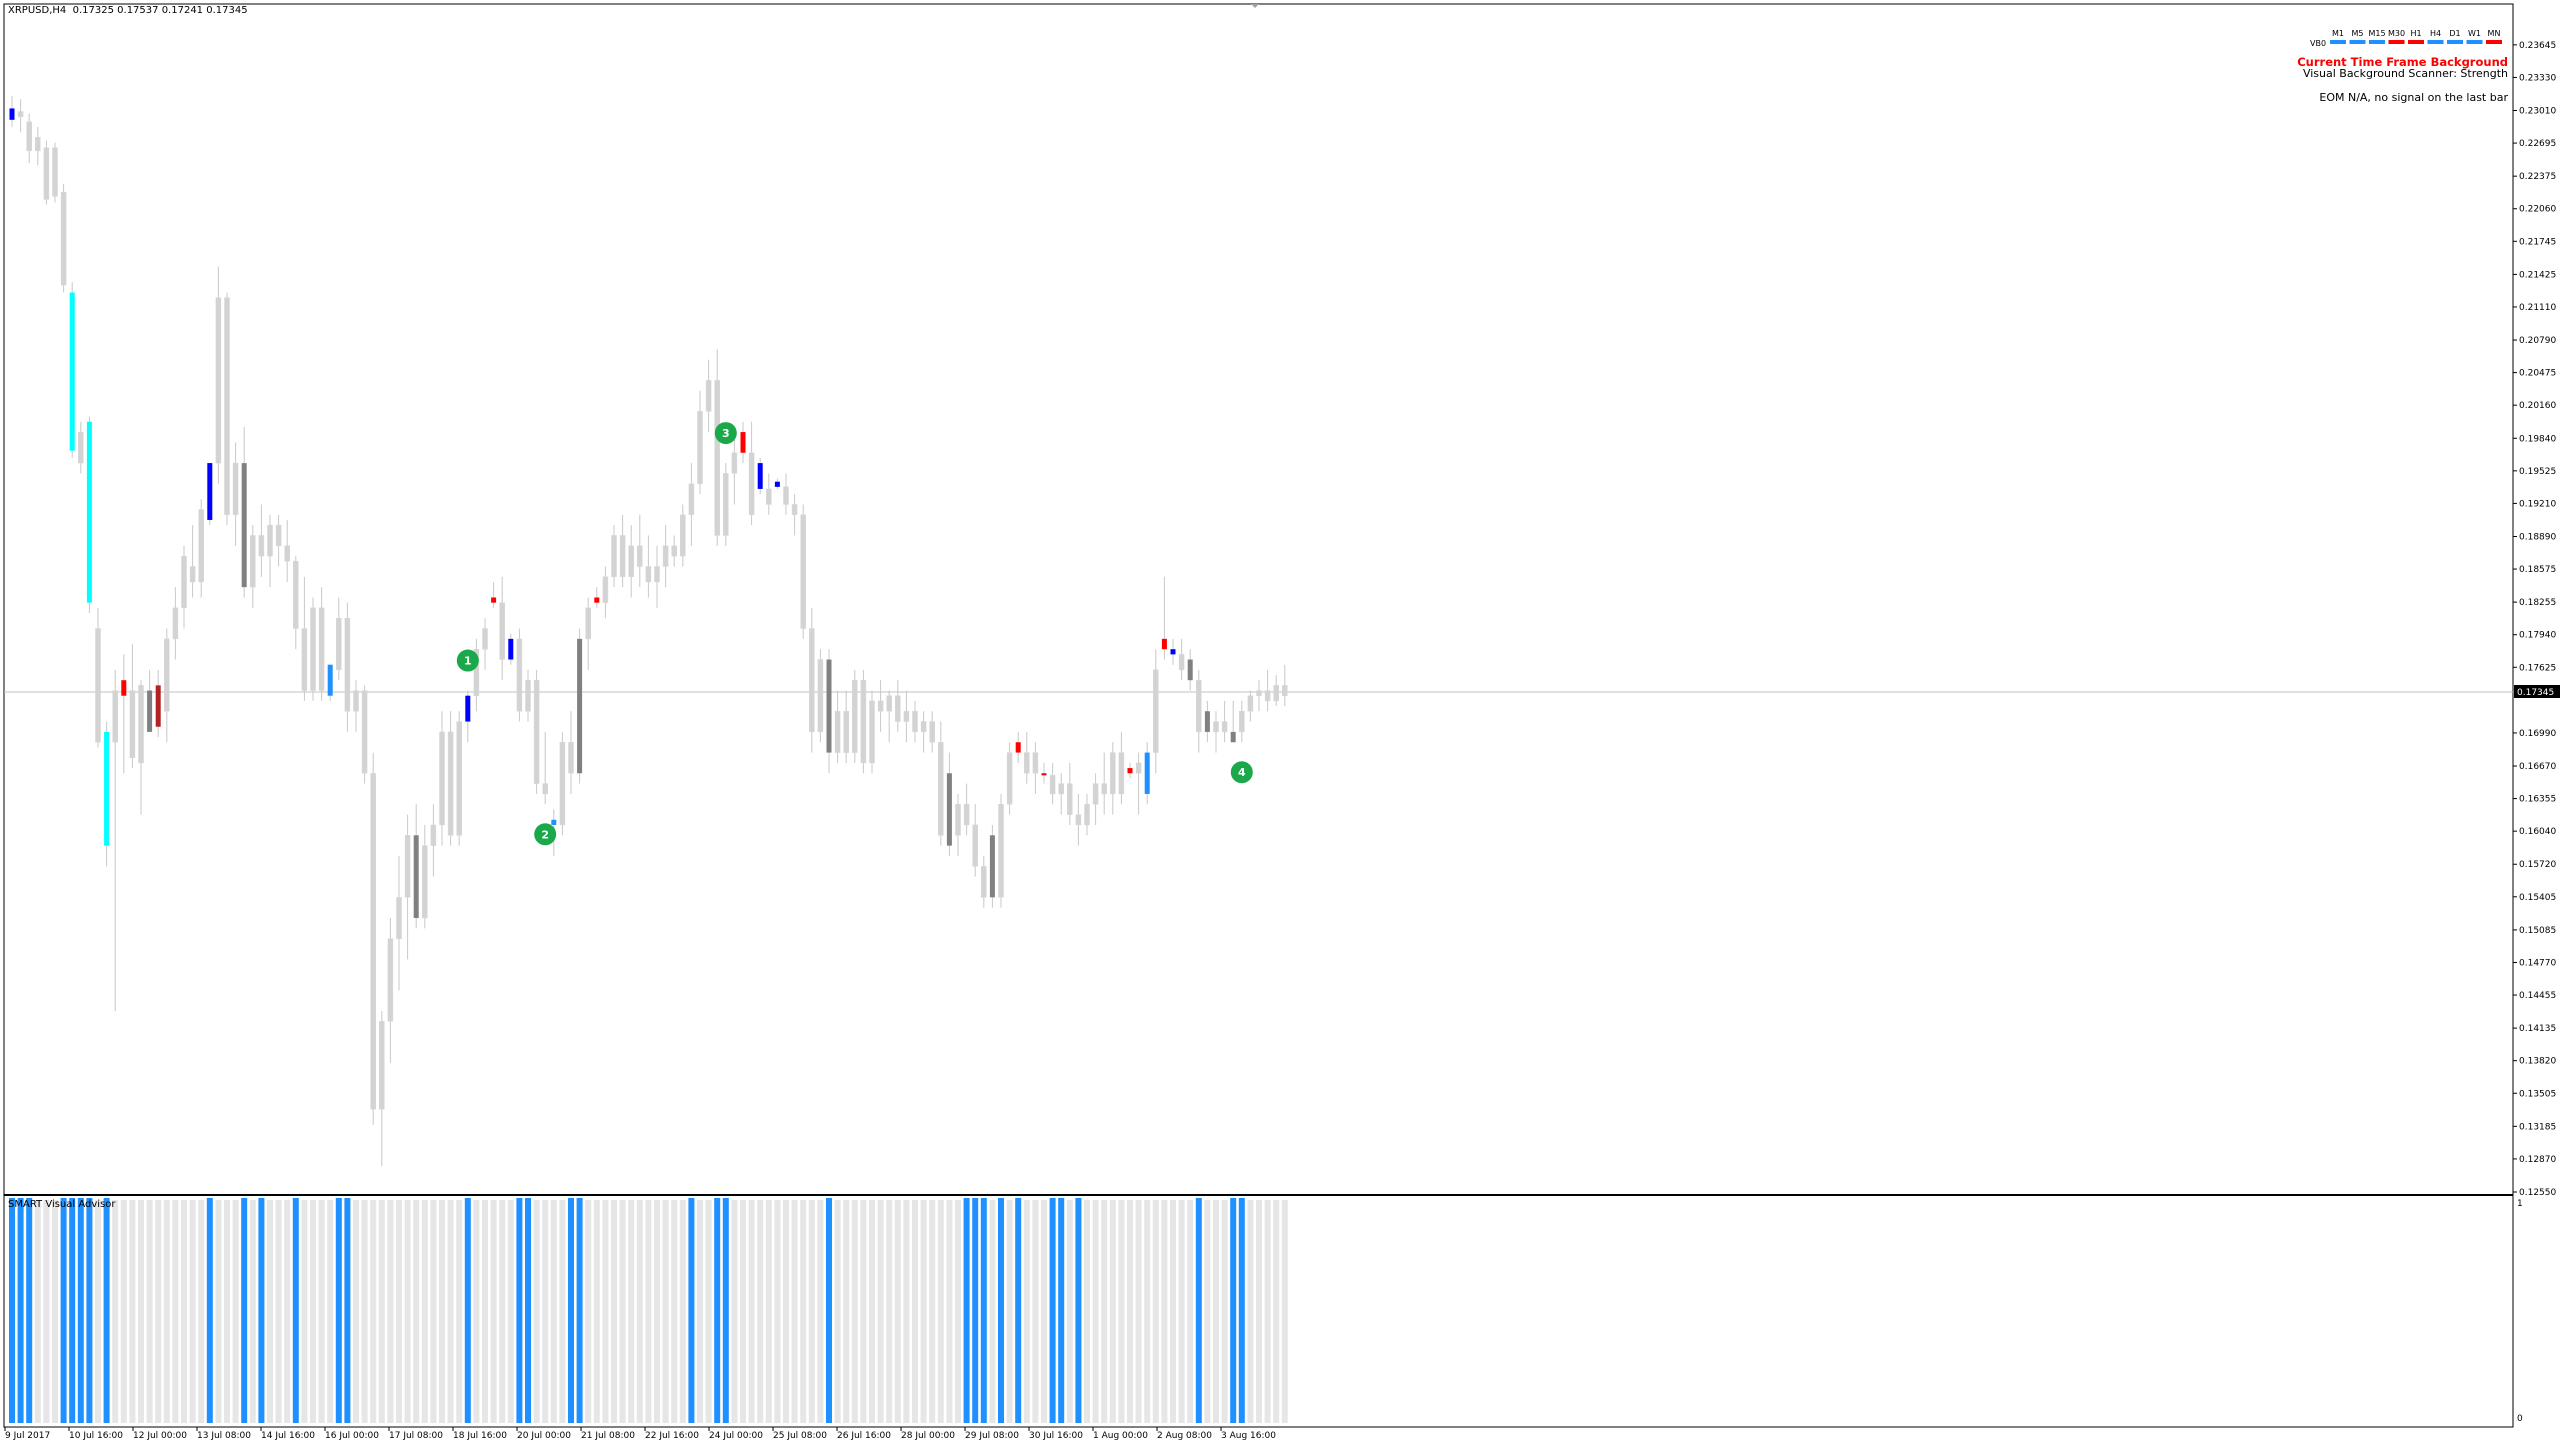 The width and height of the screenshot is (2560, 1451). Describe the element at coordinates (2537, 1160) in the screenshot. I see `price-label: 0.12870` at that location.